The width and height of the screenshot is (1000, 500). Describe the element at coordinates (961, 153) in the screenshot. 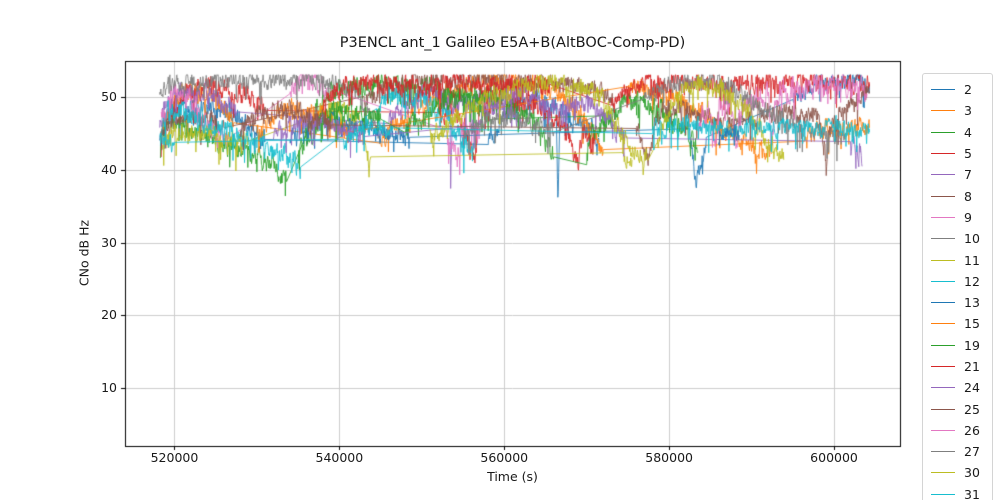

I see `legend-item: 5` at that location.